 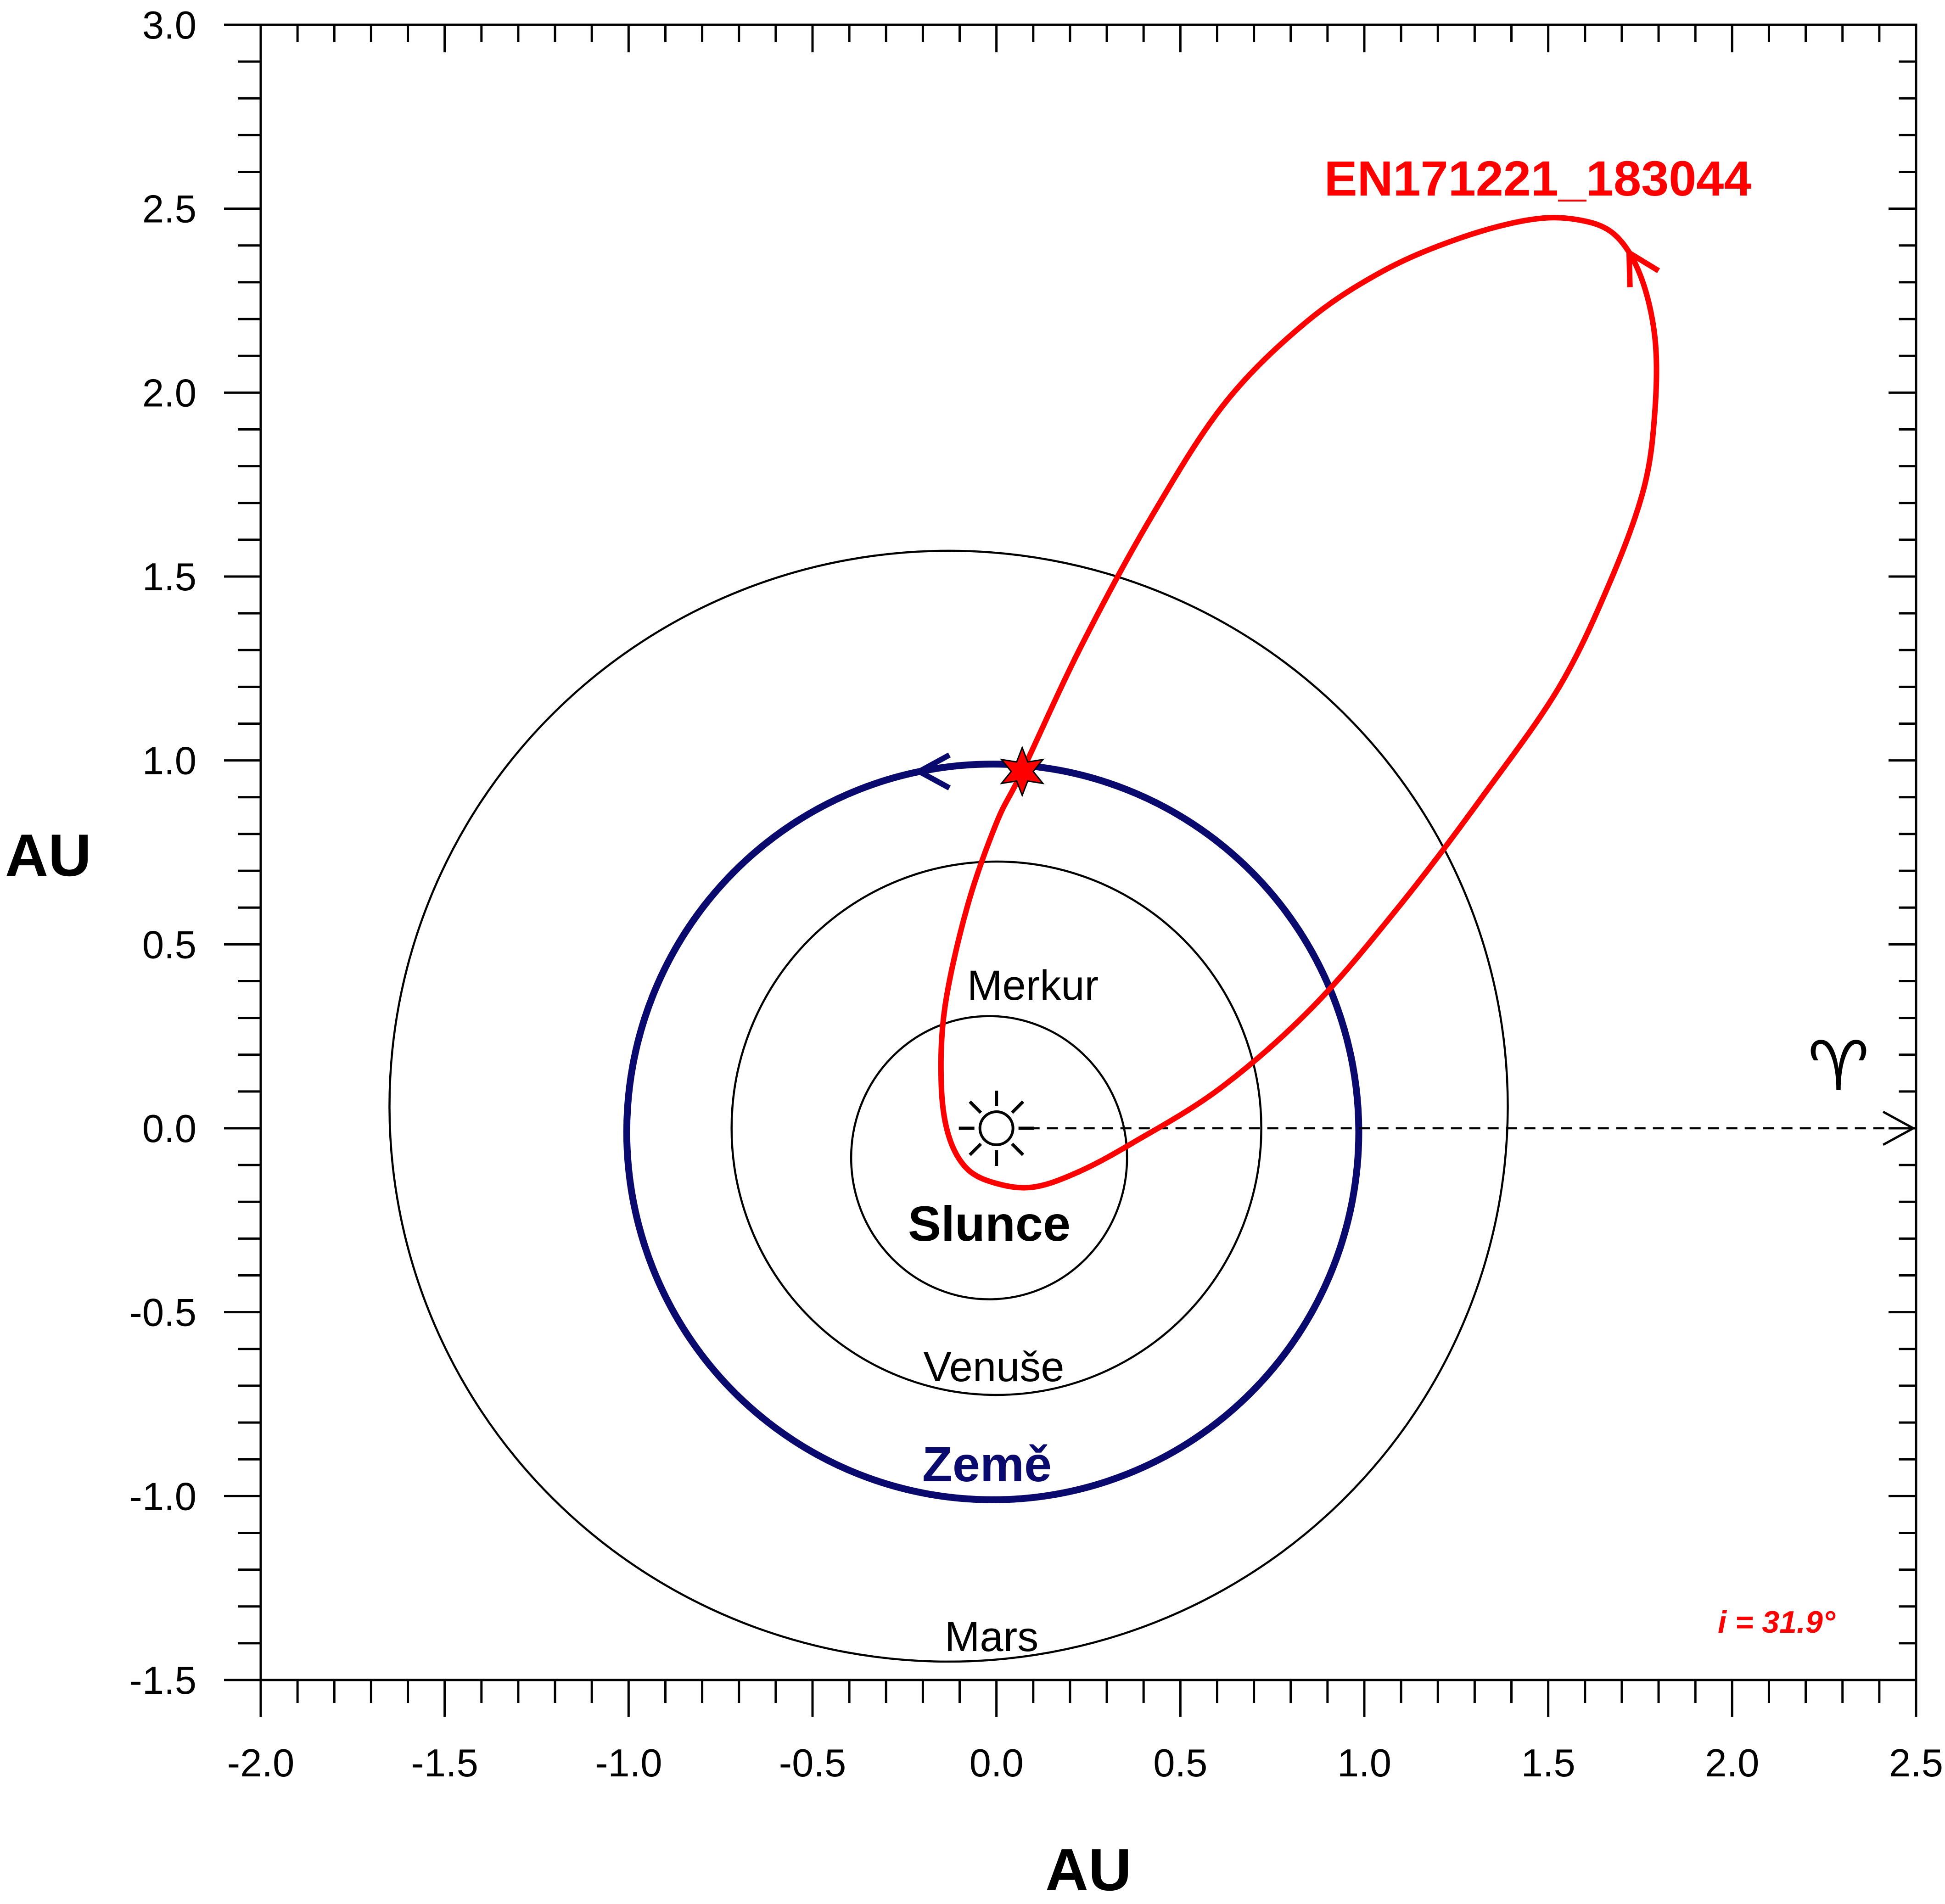 What do you see at coordinates (169, 25) in the screenshot?
I see `y-tick-label: 3.0` at bounding box center [169, 25].